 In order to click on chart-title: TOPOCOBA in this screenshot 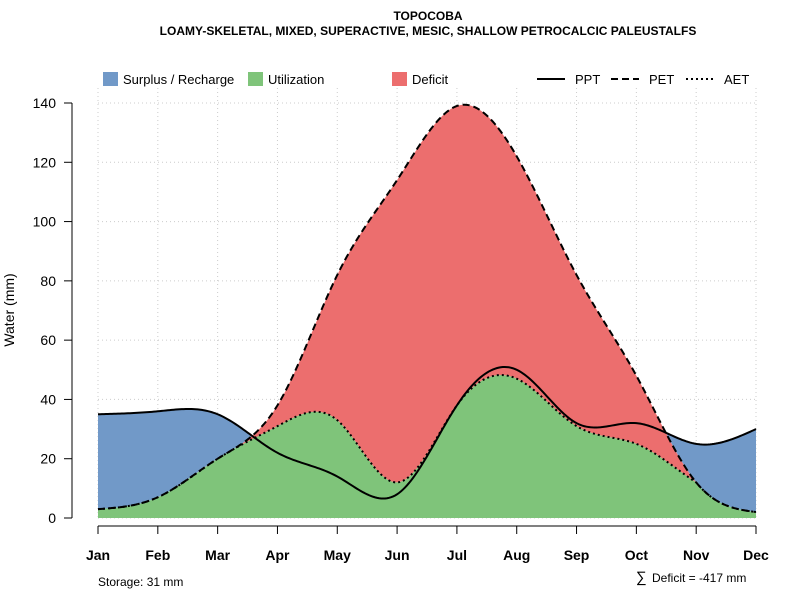, I will do `click(427, 16)`.